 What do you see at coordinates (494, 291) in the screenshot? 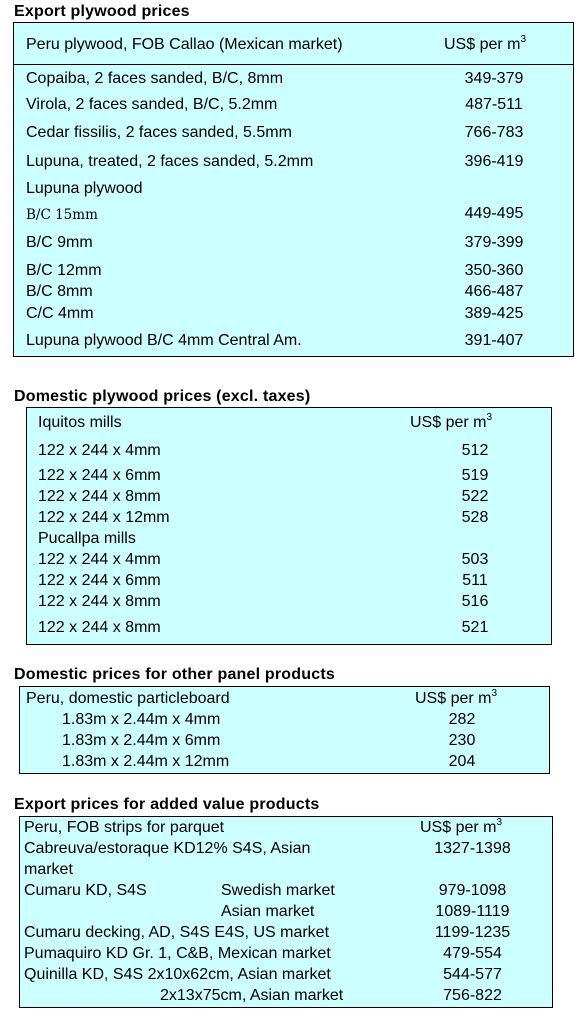
I see `table-row-price: 466-487` at bounding box center [494, 291].